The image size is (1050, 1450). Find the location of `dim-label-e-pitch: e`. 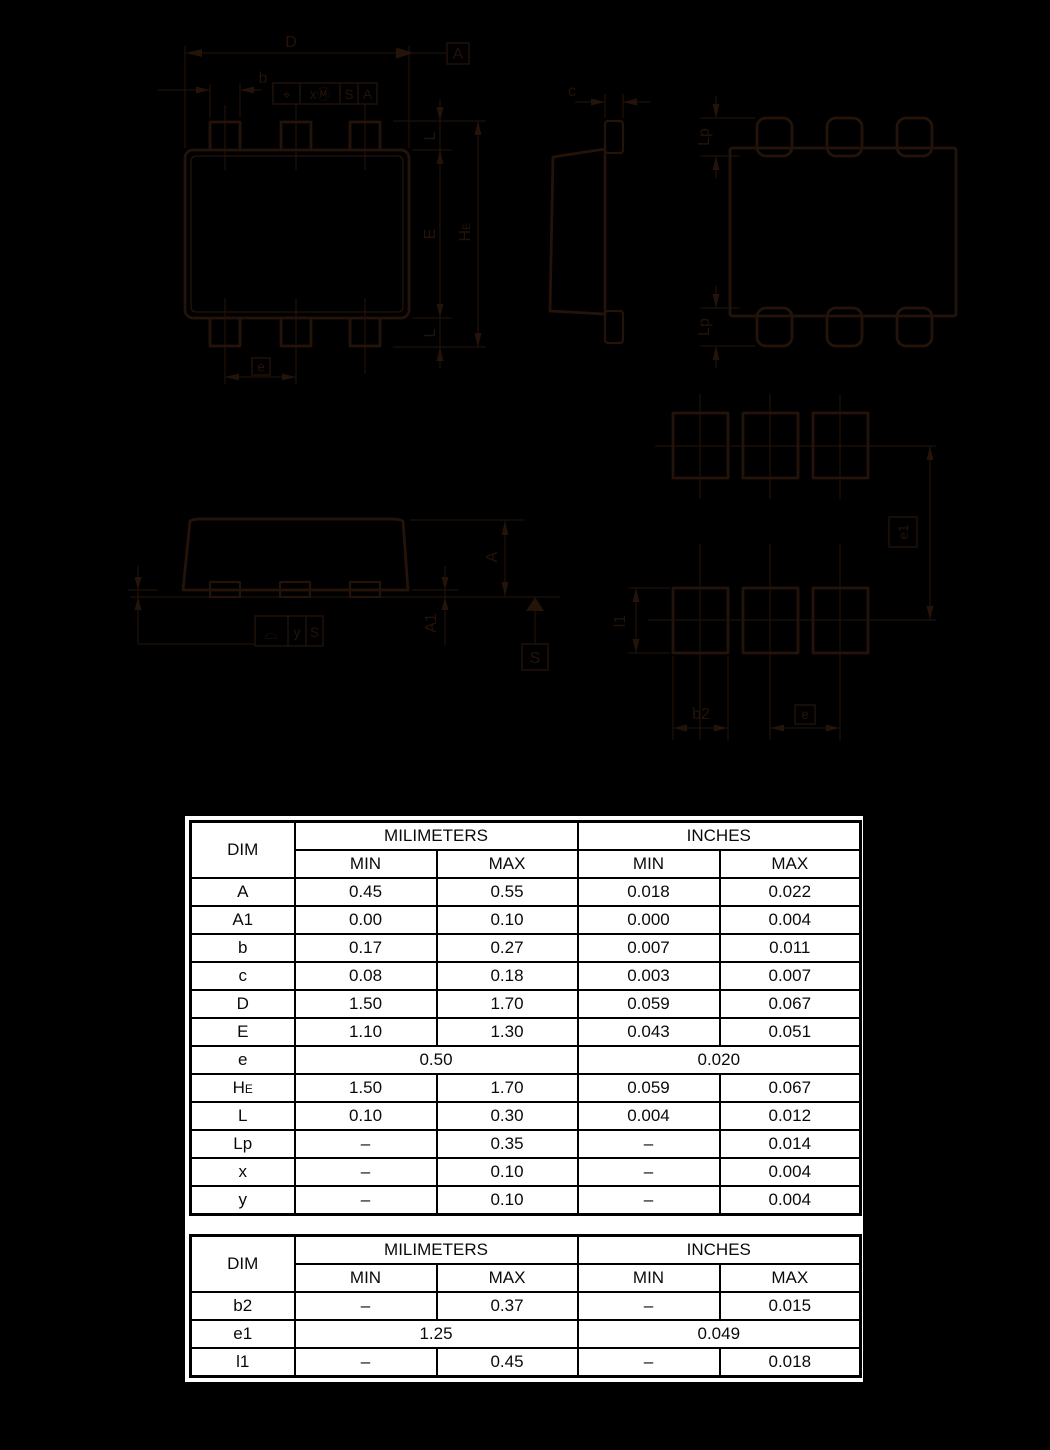

dim-label-e-pitch: e is located at coordinates (261, 367).